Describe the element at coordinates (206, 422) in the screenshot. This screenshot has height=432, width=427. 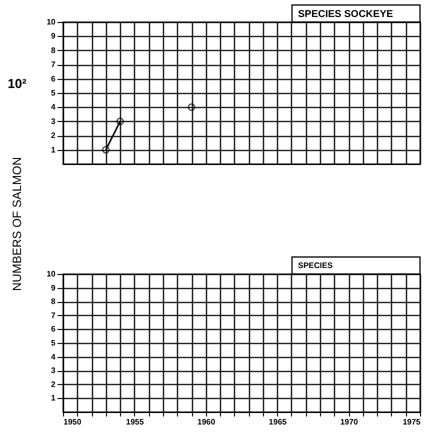
I see `x-tick-label: 1960` at that location.